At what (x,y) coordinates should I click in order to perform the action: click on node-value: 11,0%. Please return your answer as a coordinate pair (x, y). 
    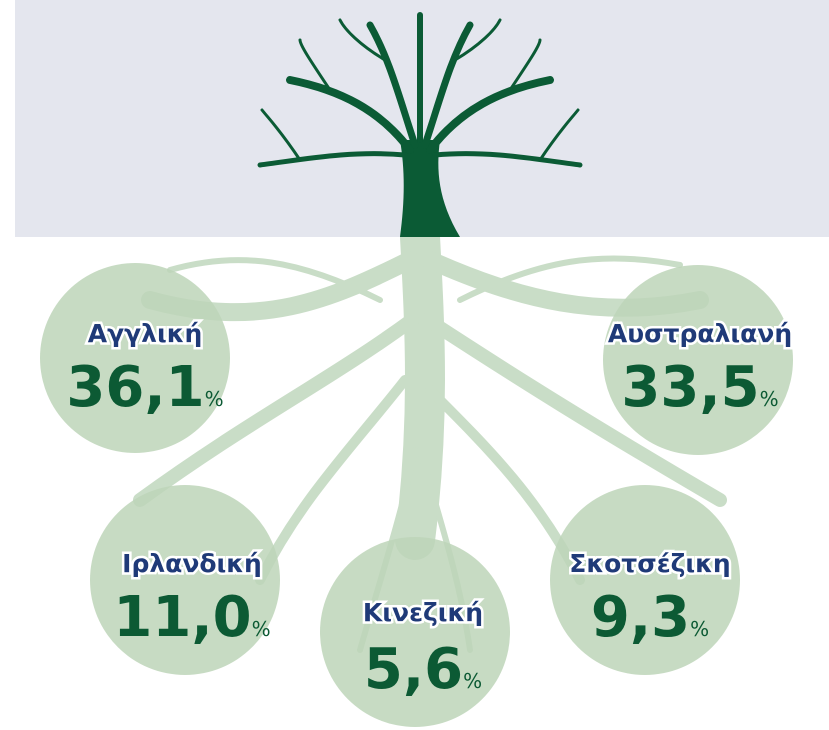
    Looking at the image, I should click on (191, 617).